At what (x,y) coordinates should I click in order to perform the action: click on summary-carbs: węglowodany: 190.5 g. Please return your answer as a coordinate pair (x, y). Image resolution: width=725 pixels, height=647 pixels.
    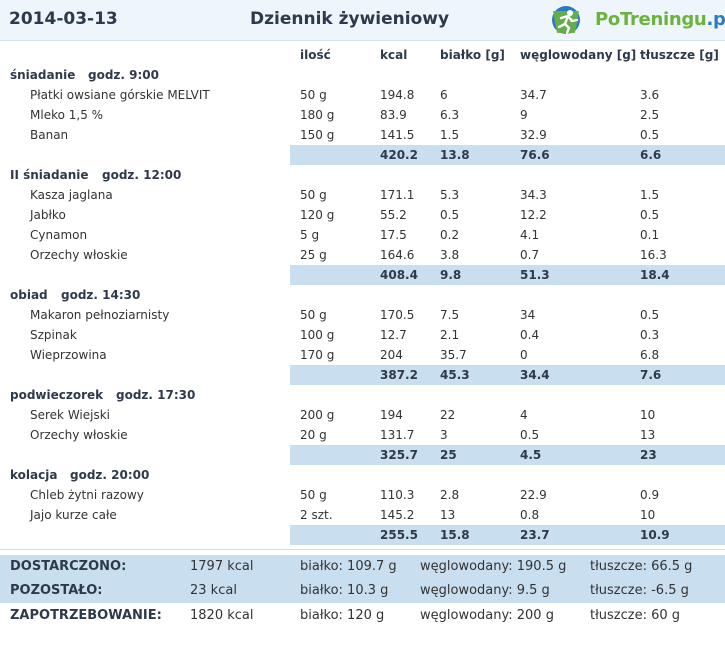
    Looking at the image, I should click on (493, 566).